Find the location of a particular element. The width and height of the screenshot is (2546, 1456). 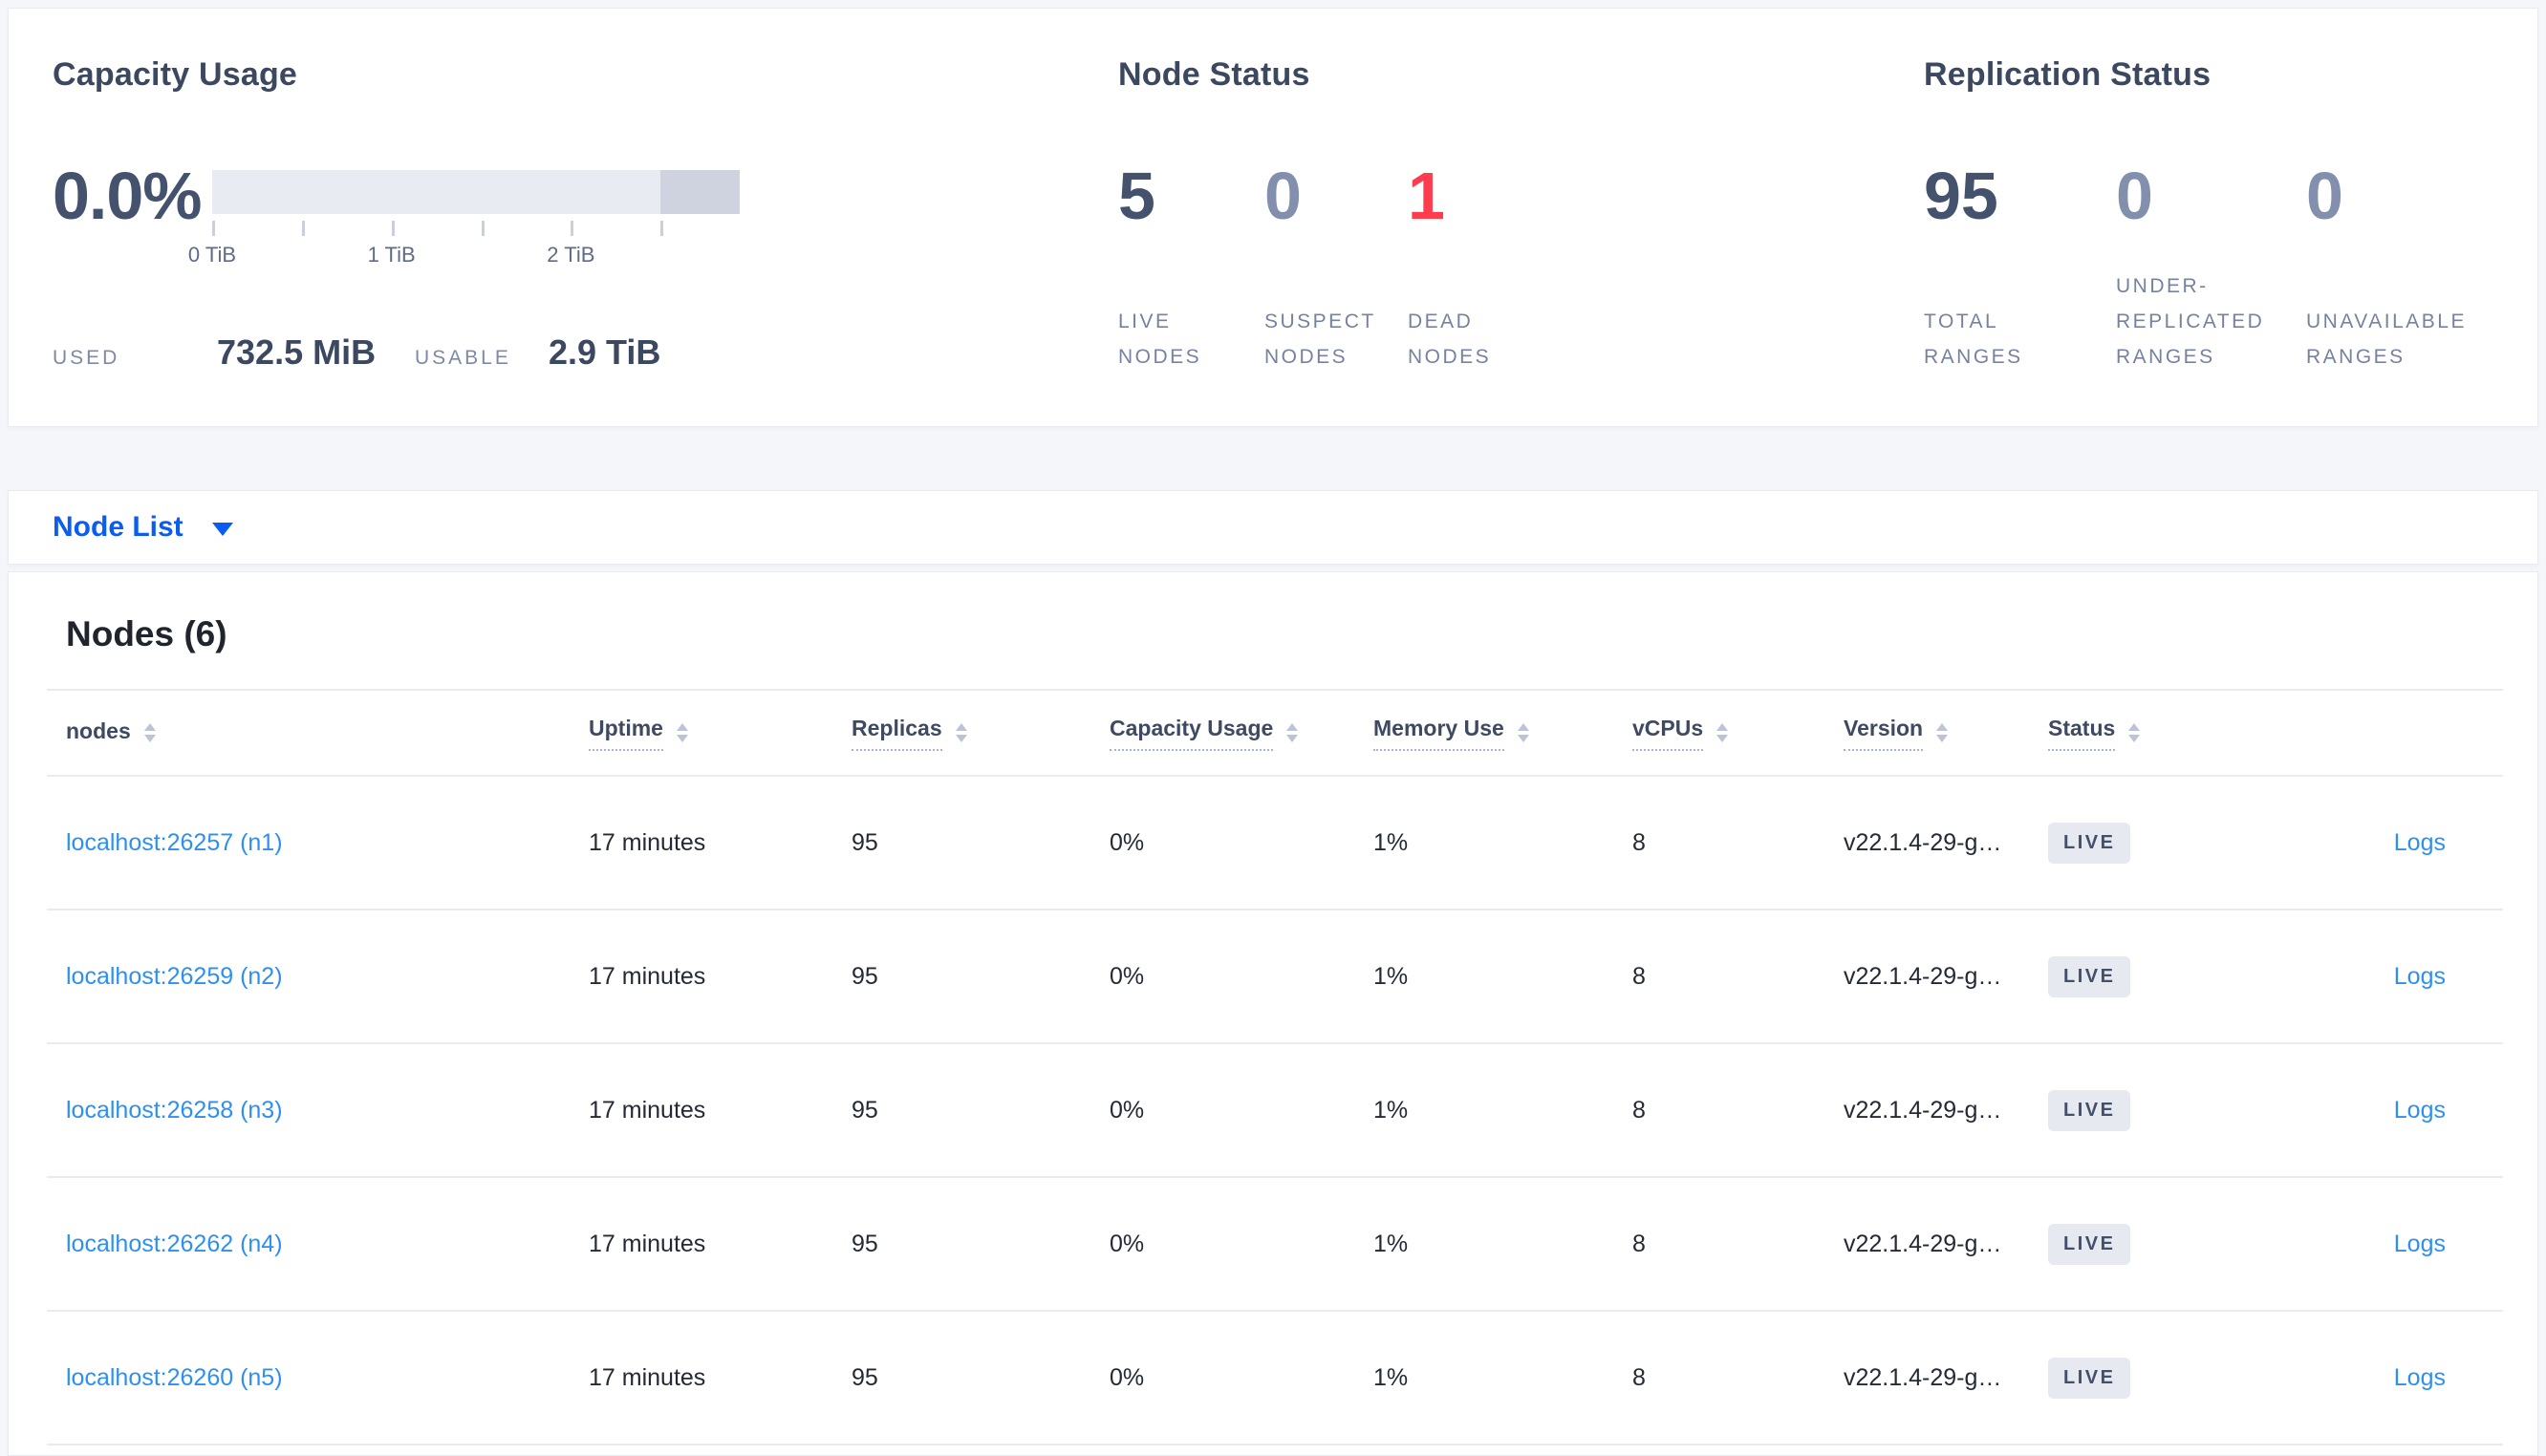

dead-nodes-count: 1 is located at coordinates (1426, 196).